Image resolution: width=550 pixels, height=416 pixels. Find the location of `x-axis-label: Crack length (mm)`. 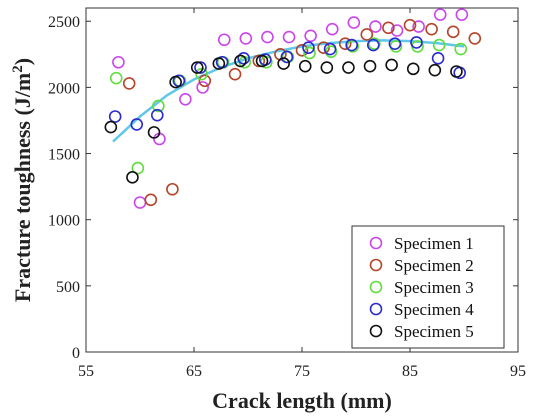

x-axis-label: Crack length (mm) is located at coordinates (302, 400).